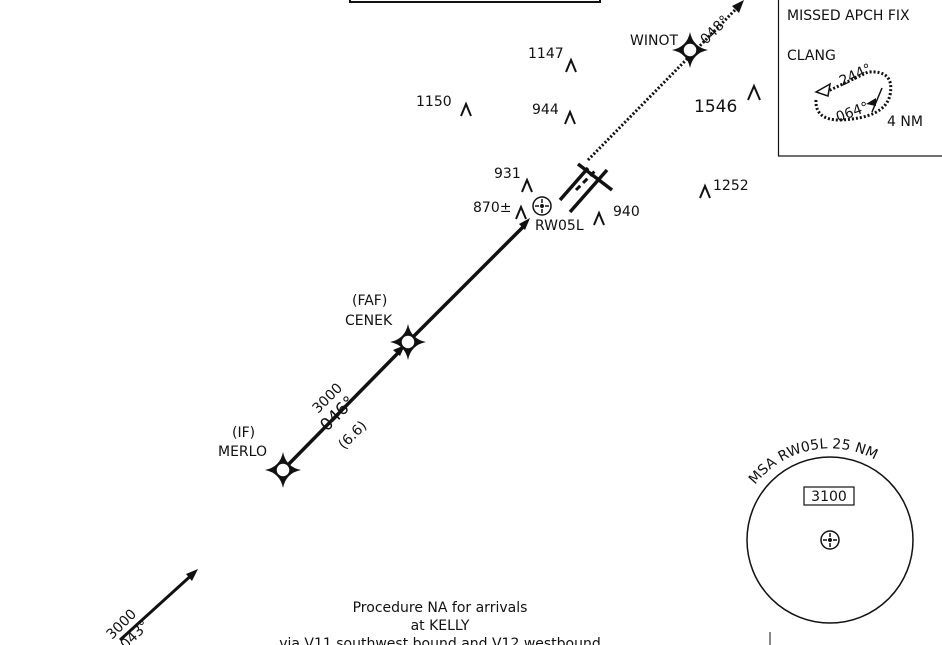  I want to click on missed-arrow, so click(738, 6).